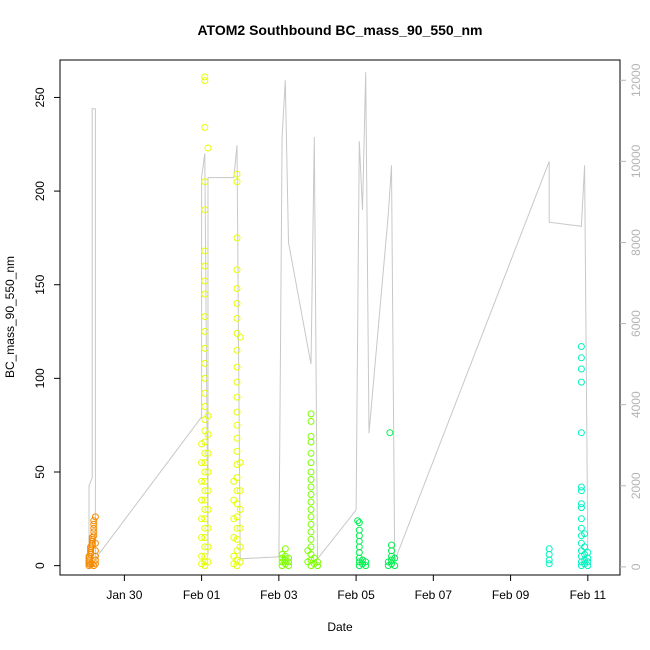 The width and height of the screenshot is (650, 650). What do you see at coordinates (40, 284) in the screenshot?
I see `y-tick-label: 150` at bounding box center [40, 284].